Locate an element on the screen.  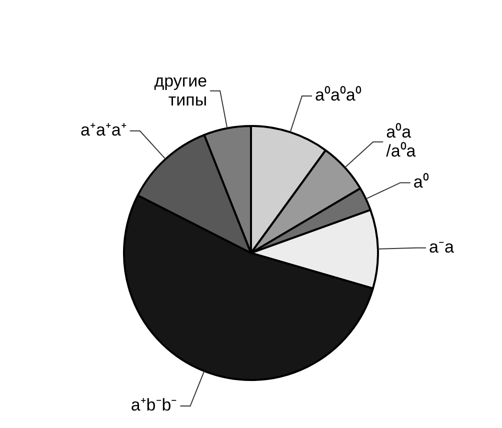
slice-label: a⁰a⁰a⁰ is located at coordinates (338, 95).